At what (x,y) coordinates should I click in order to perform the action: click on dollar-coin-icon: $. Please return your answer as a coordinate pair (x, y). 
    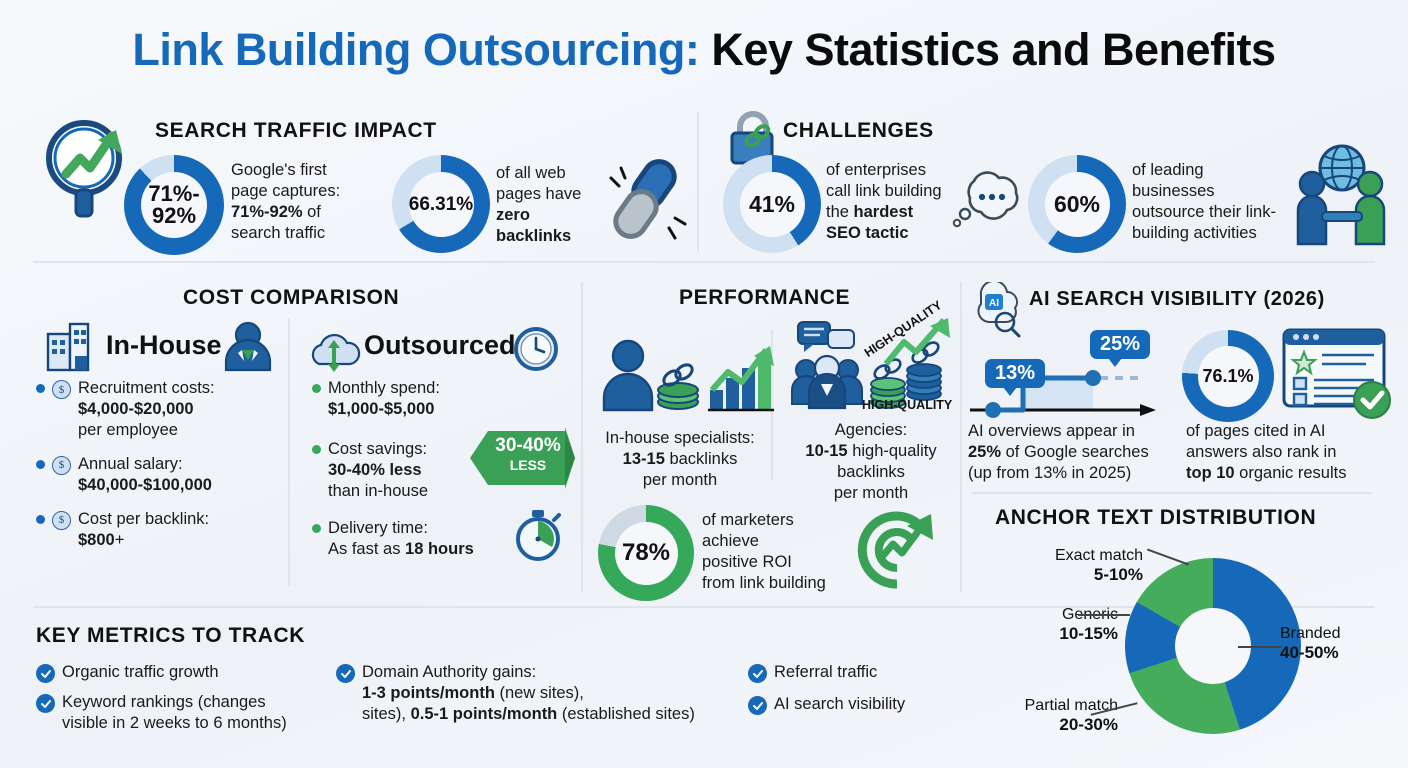
    Looking at the image, I should click on (61, 389).